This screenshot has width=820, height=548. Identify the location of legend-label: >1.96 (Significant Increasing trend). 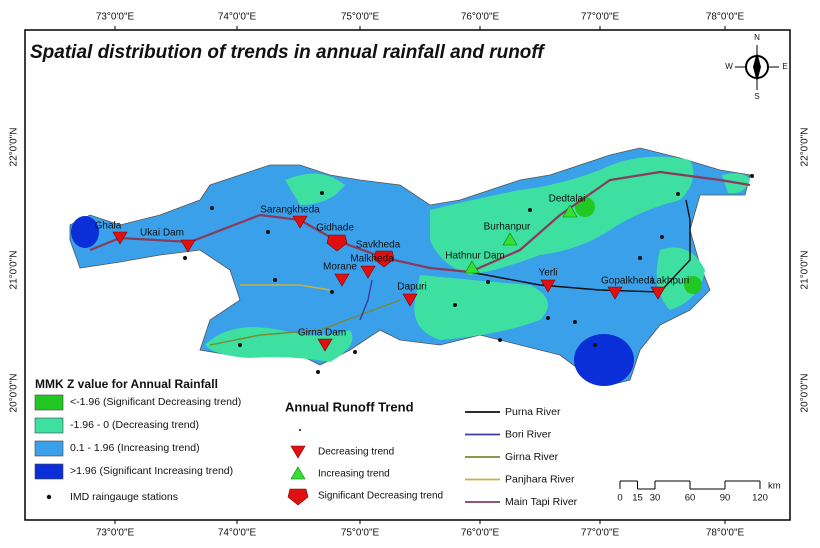
(151, 471).